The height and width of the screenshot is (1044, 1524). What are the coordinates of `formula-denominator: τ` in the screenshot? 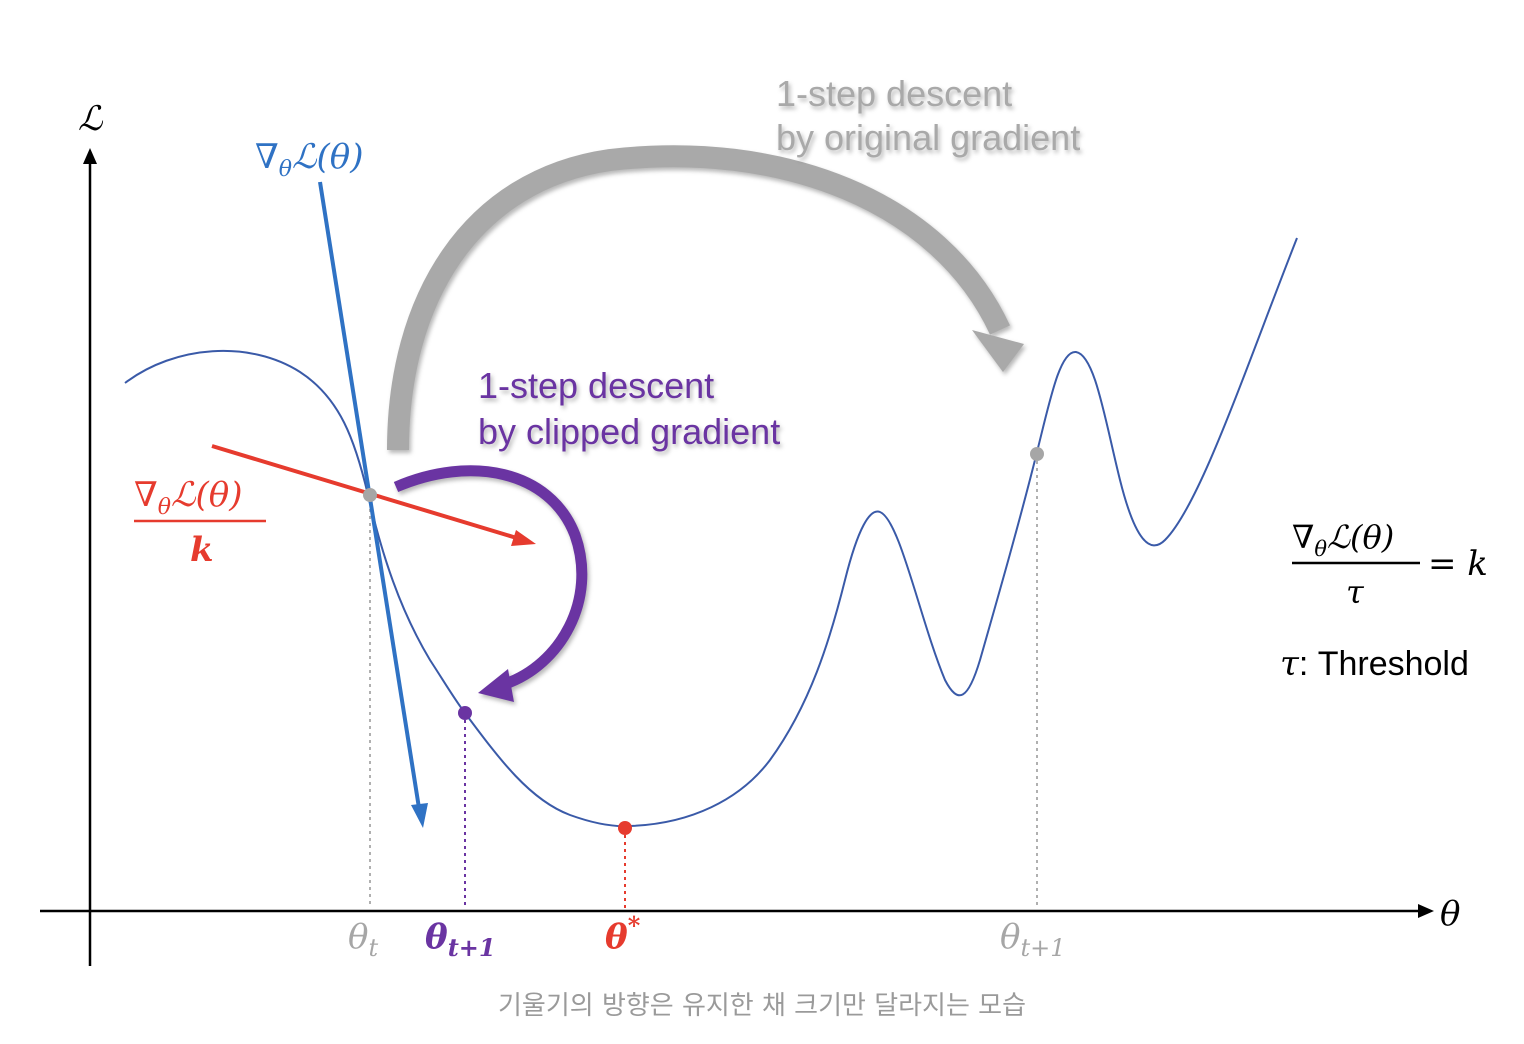 It's located at (1355, 592).